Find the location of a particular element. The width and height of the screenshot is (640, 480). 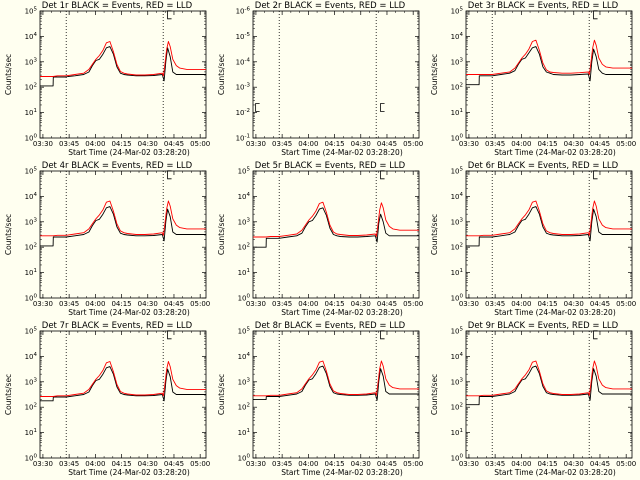

panel-title: Det 7r BLACK = Events, RED = LLD is located at coordinates (117, 326).